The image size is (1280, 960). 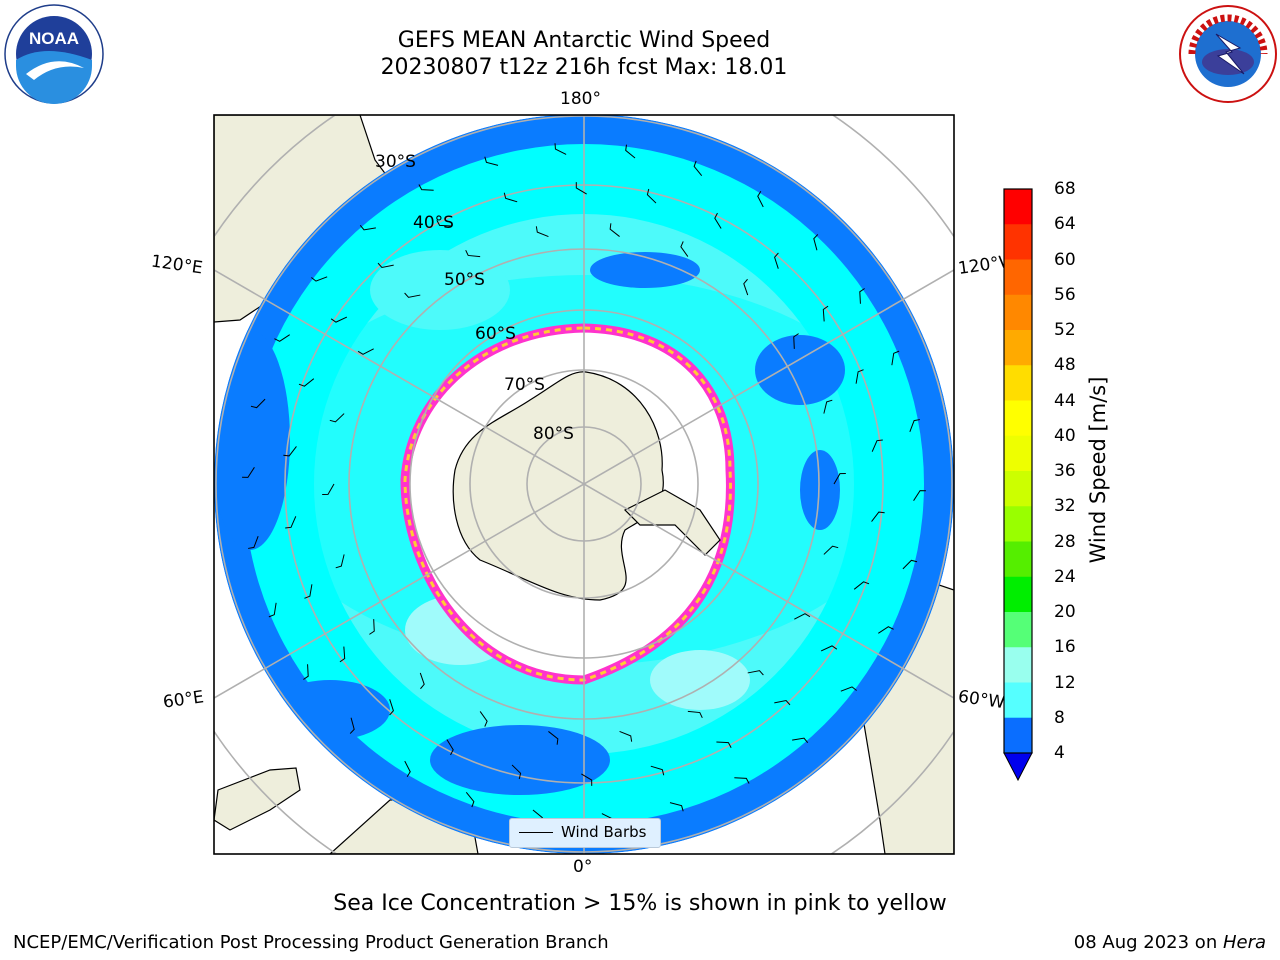 I want to click on machine-name: Hera, so click(x=1244, y=942).